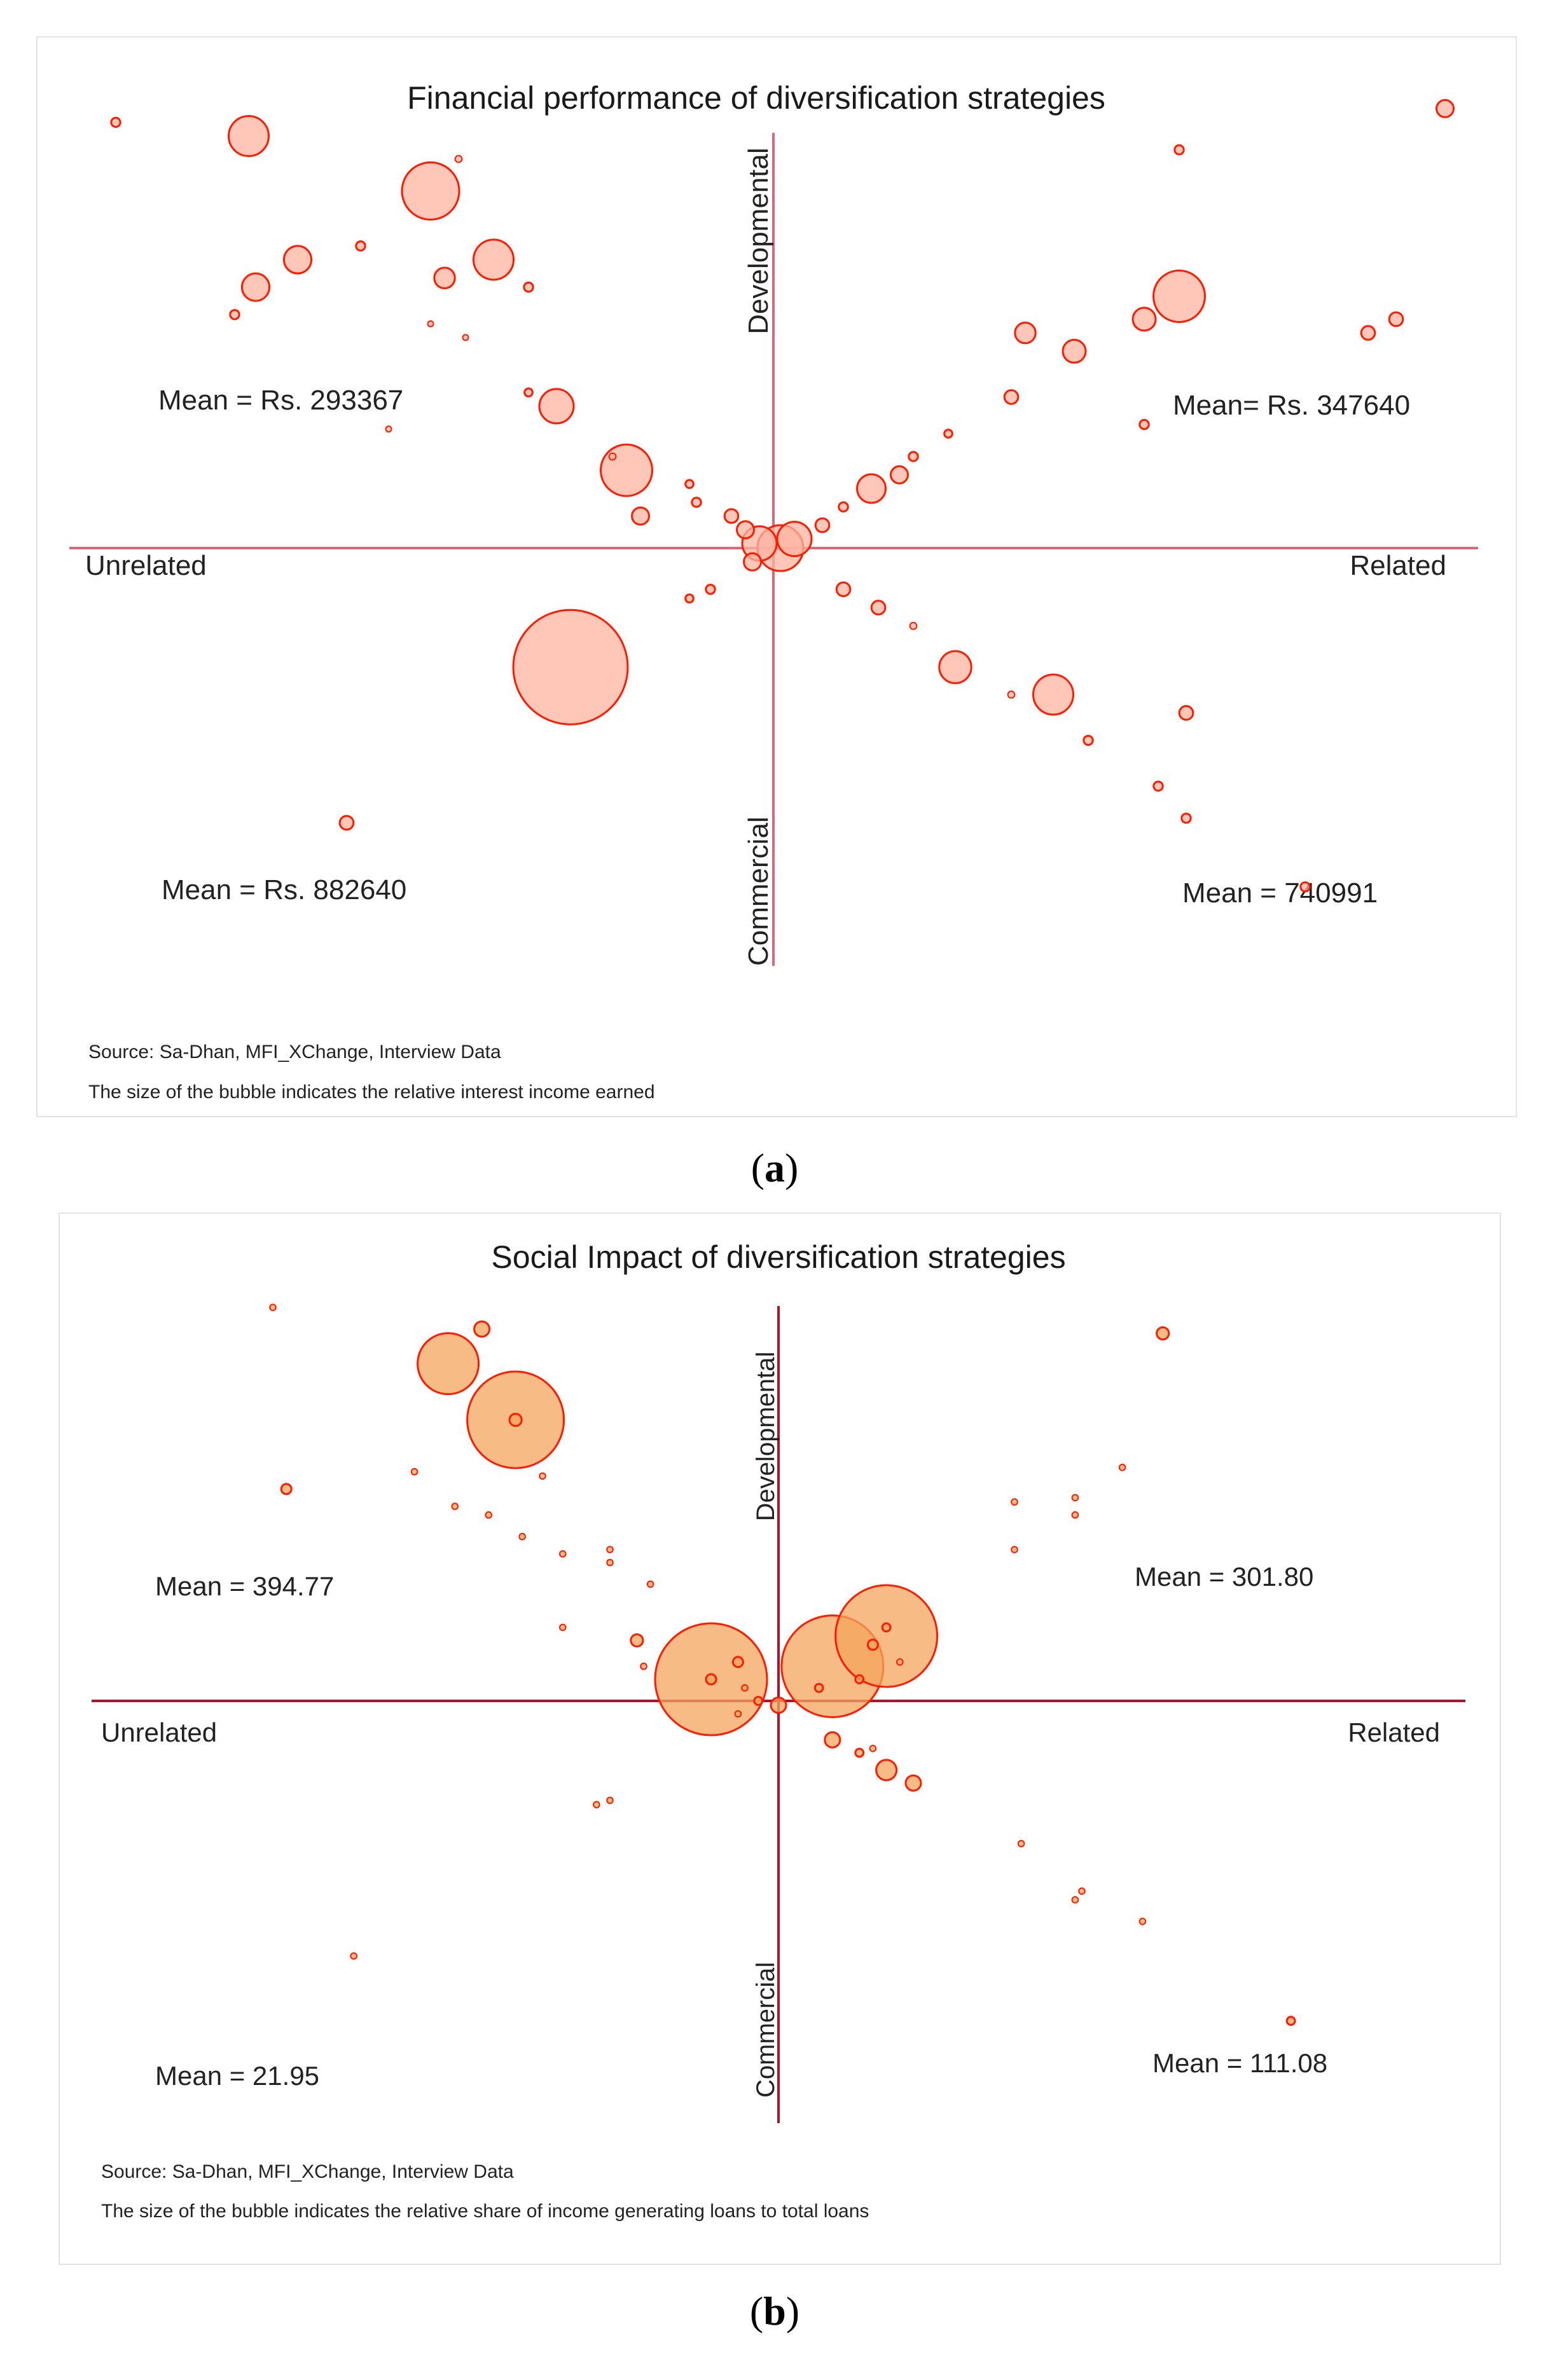 Image resolution: width=1550 pixels, height=2380 pixels. Describe the element at coordinates (766, 2030) in the screenshot. I see `axis-label-commercial-b: Commercial` at that location.